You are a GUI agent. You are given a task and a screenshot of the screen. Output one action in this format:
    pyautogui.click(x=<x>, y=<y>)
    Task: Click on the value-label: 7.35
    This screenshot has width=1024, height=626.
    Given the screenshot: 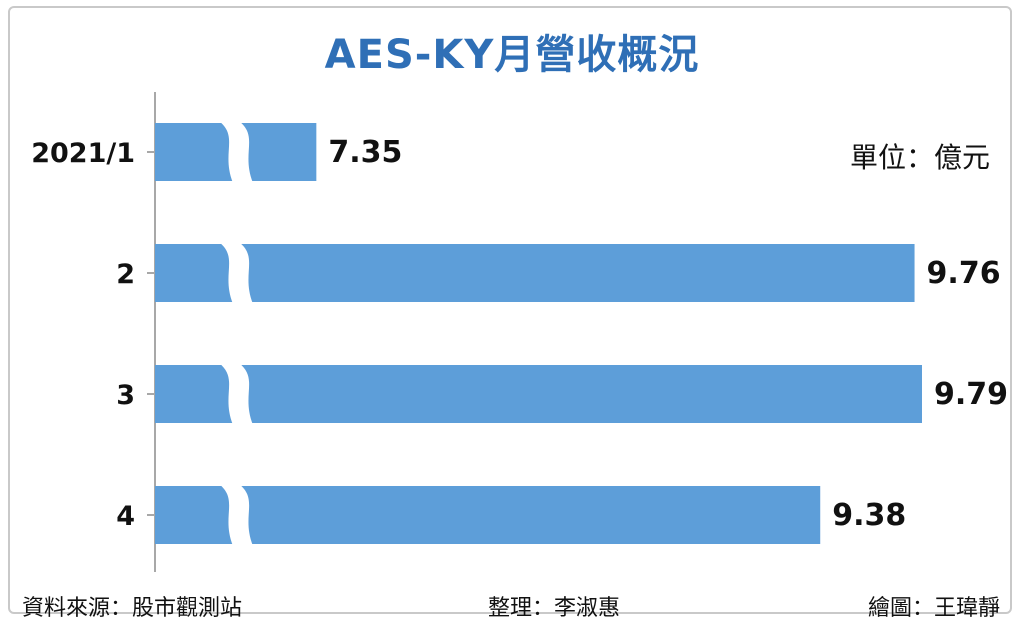 What is the action you would take?
    pyautogui.click(x=365, y=152)
    